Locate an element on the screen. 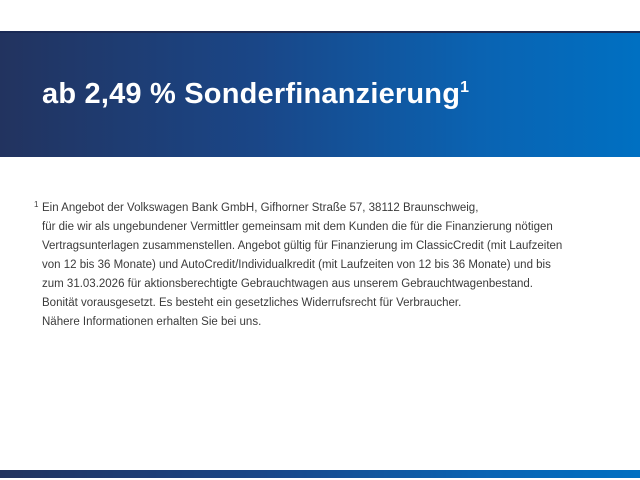  title-footnote-marker: 1 is located at coordinates (465, 88).